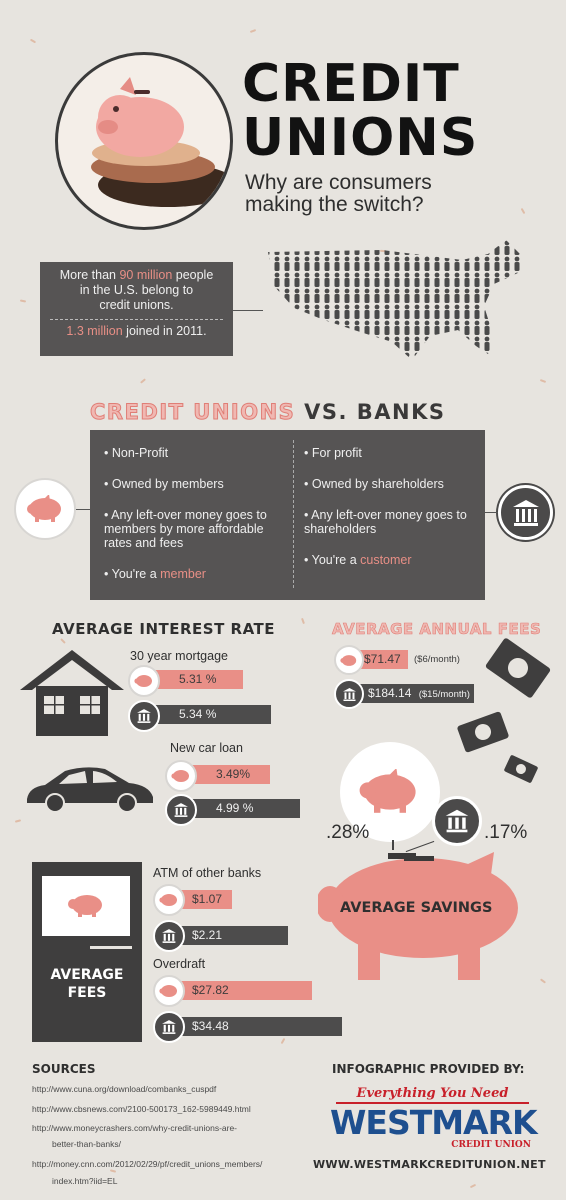 The width and height of the screenshot is (566, 1200). I want to click on interest-rate-heading: AVERAGE INTEREST RATE, so click(164, 629).